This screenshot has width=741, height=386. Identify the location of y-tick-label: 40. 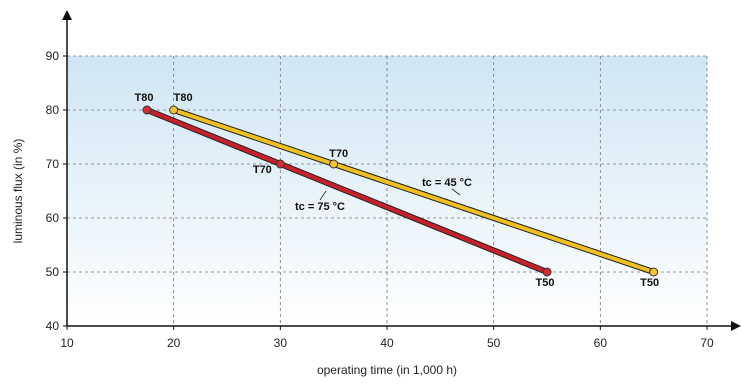
(53, 326).